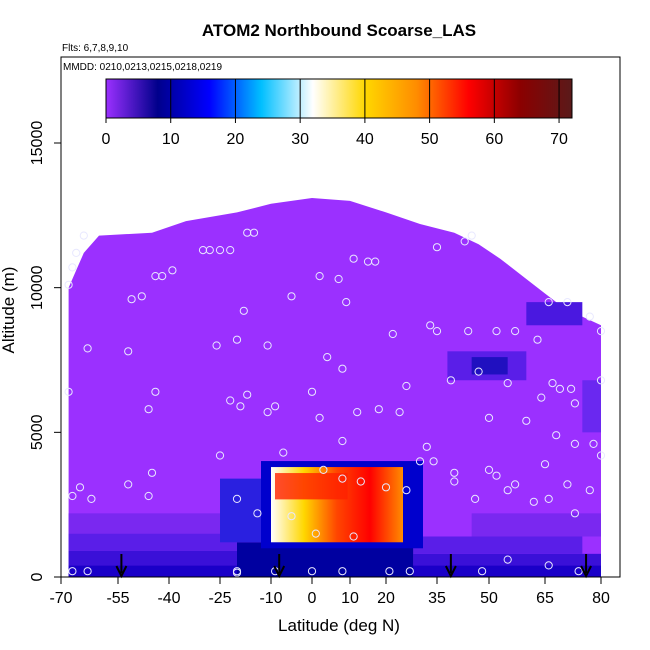 The height and width of the screenshot is (650, 650). What do you see at coordinates (350, 598) in the screenshot?
I see `x-tick-label: 10` at bounding box center [350, 598].